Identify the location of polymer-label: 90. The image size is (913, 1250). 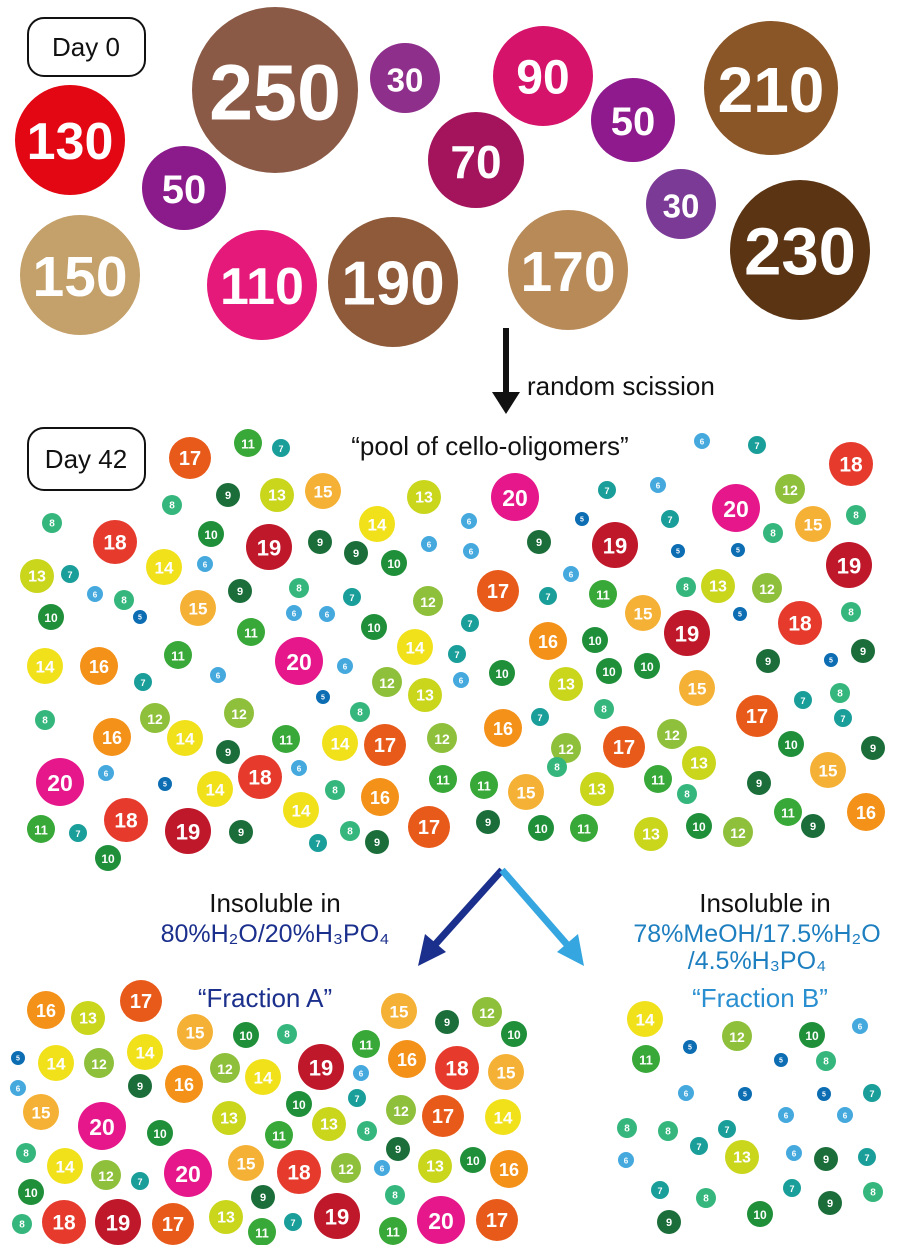
(542, 78).